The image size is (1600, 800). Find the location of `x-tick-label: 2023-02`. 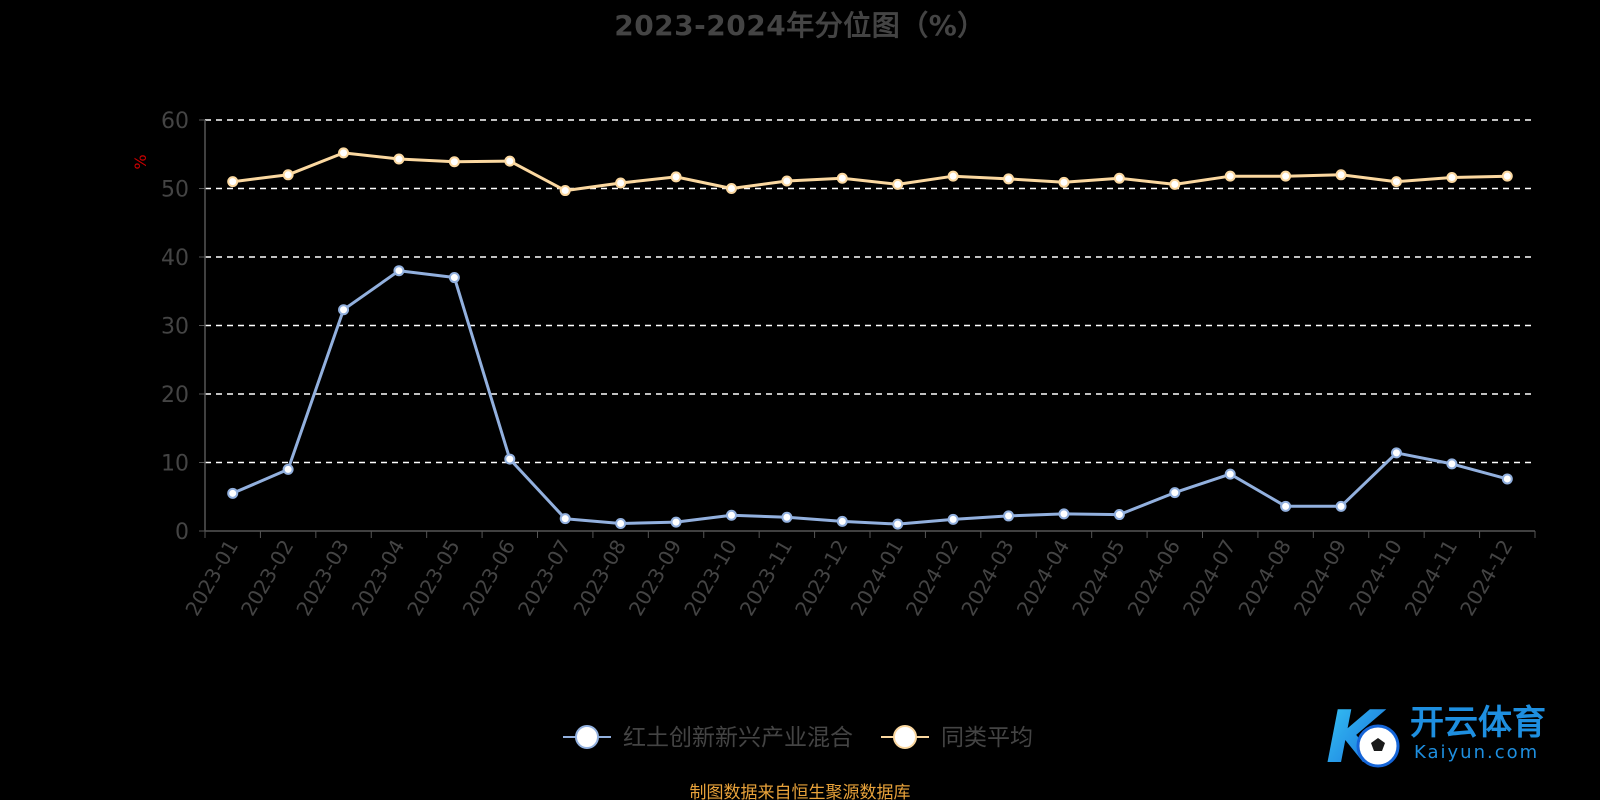

x-tick-label: 2023-02 is located at coordinates (267, 578).